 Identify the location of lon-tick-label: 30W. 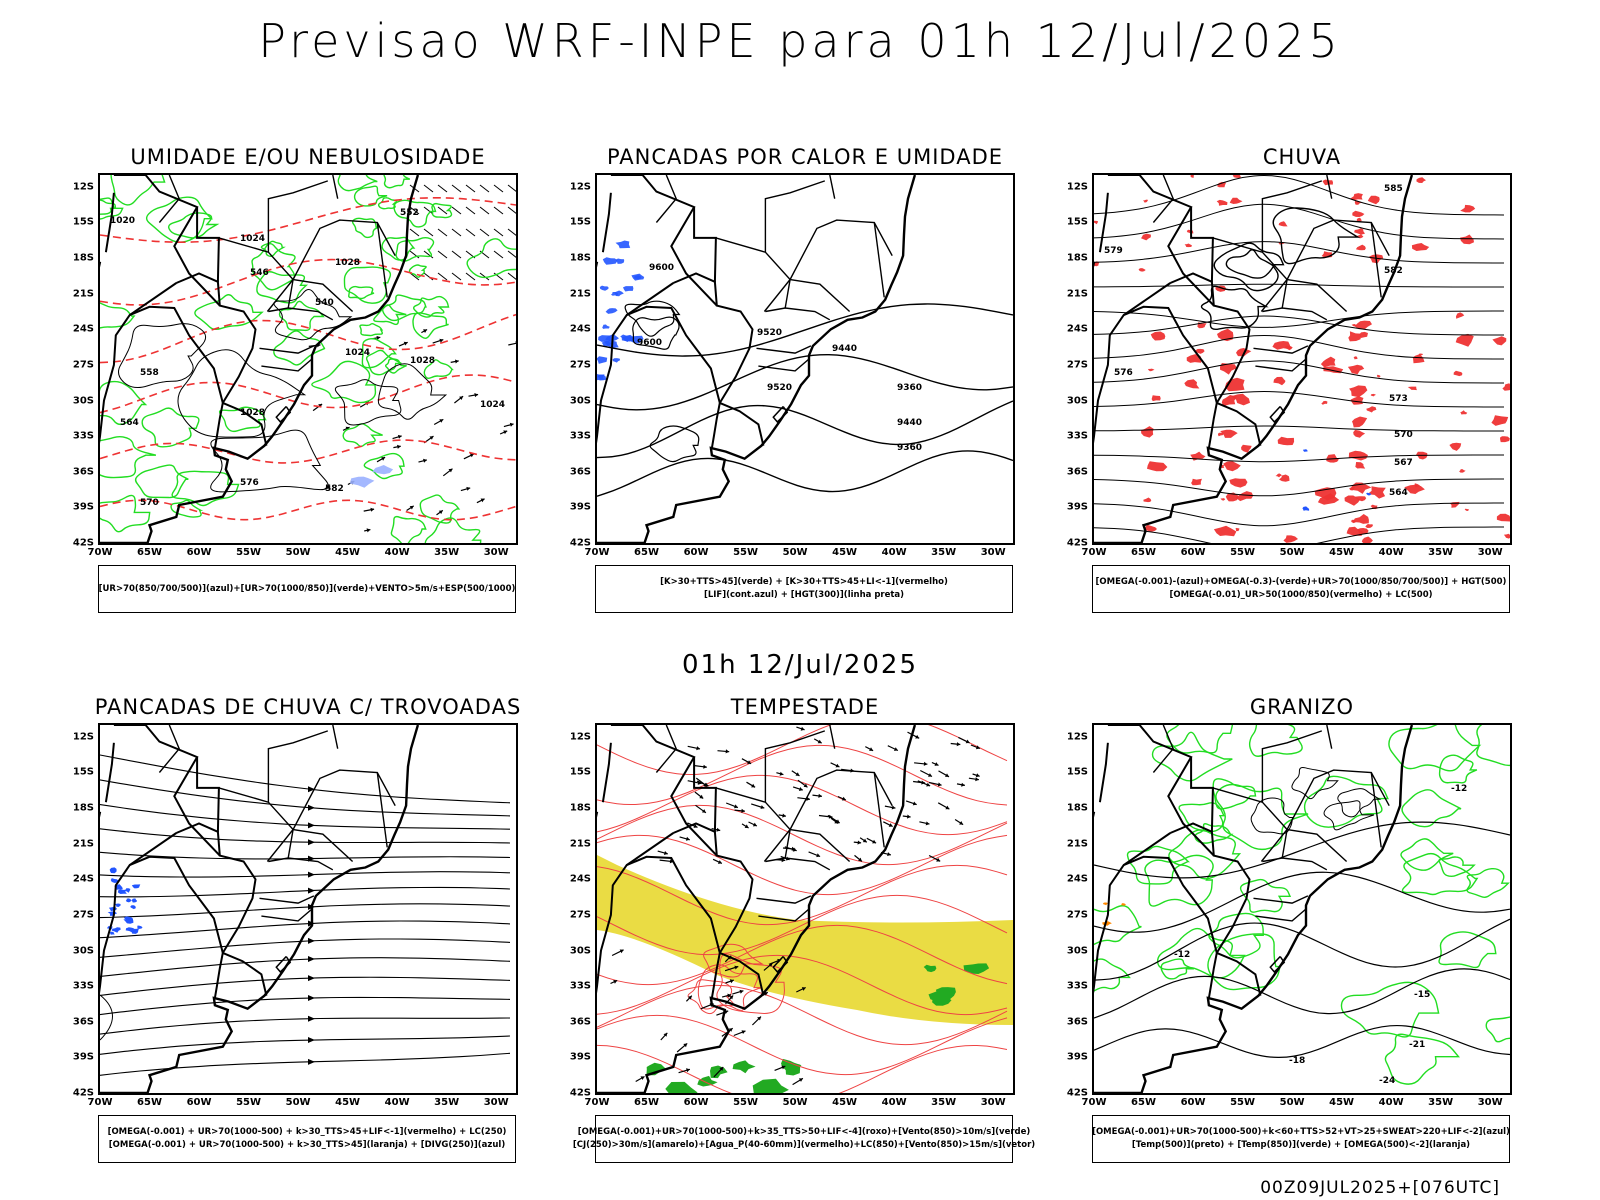
(496, 1102).